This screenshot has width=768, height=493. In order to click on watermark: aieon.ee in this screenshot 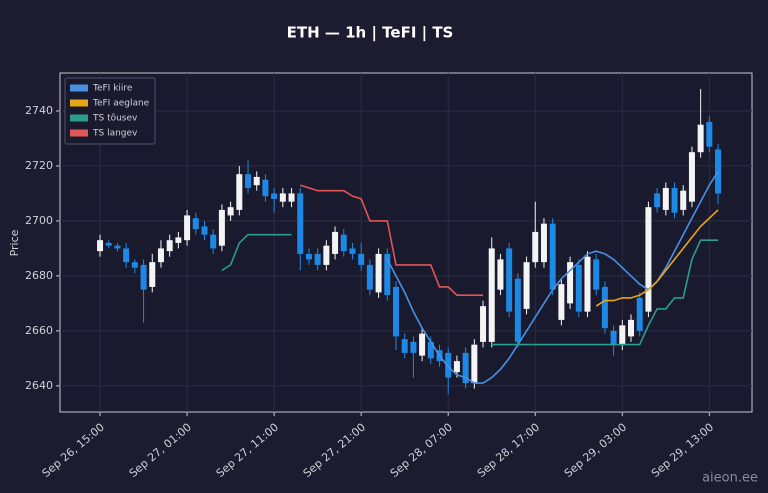, I will do `click(730, 478)`.